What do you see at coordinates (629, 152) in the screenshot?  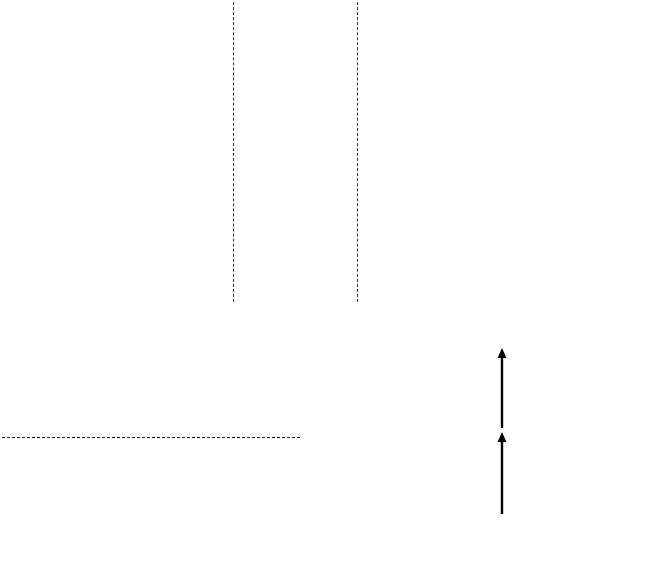 I see `panel-c-row-labels` at bounding box center [629, 152].